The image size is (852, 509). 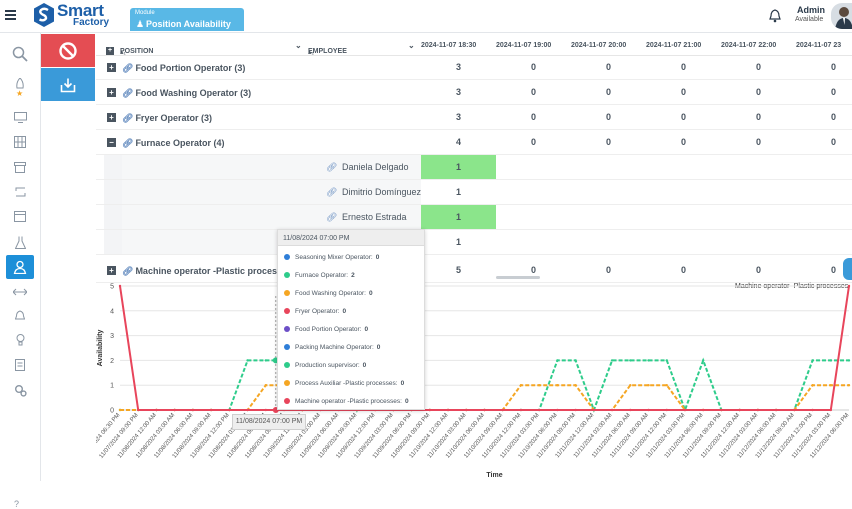 I want to click on tooltip-label: Fryer Operator:, so click(x=317, y=311).